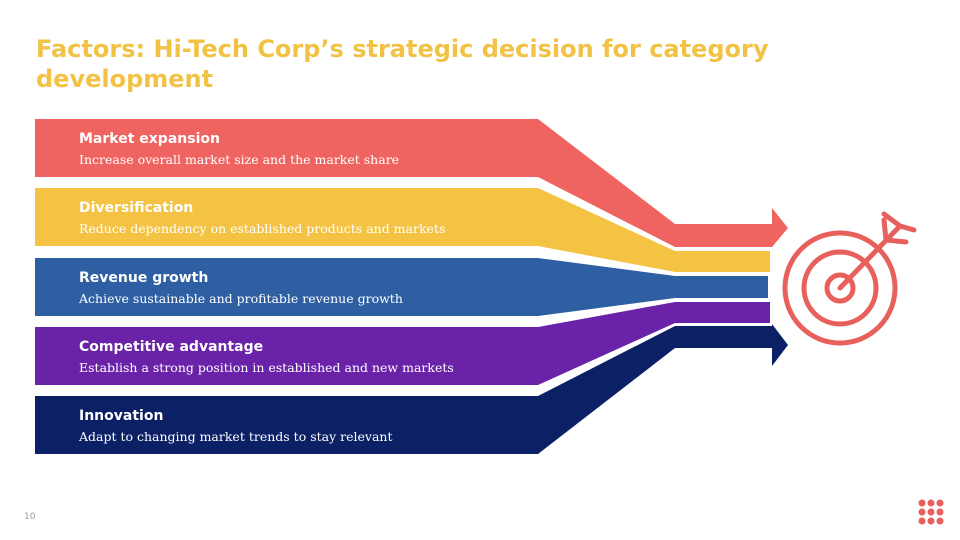  Describe the element at coordinates (402, 343) in the screenshot. I see `band-competitive-advantage` at that location.